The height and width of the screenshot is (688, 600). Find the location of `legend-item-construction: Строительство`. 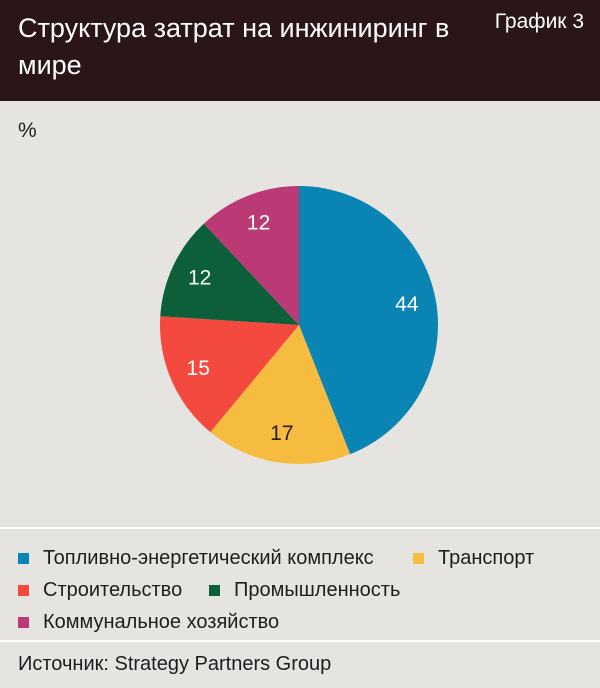

legend-item-construction: Строительство is located at coordinates (100, 590).